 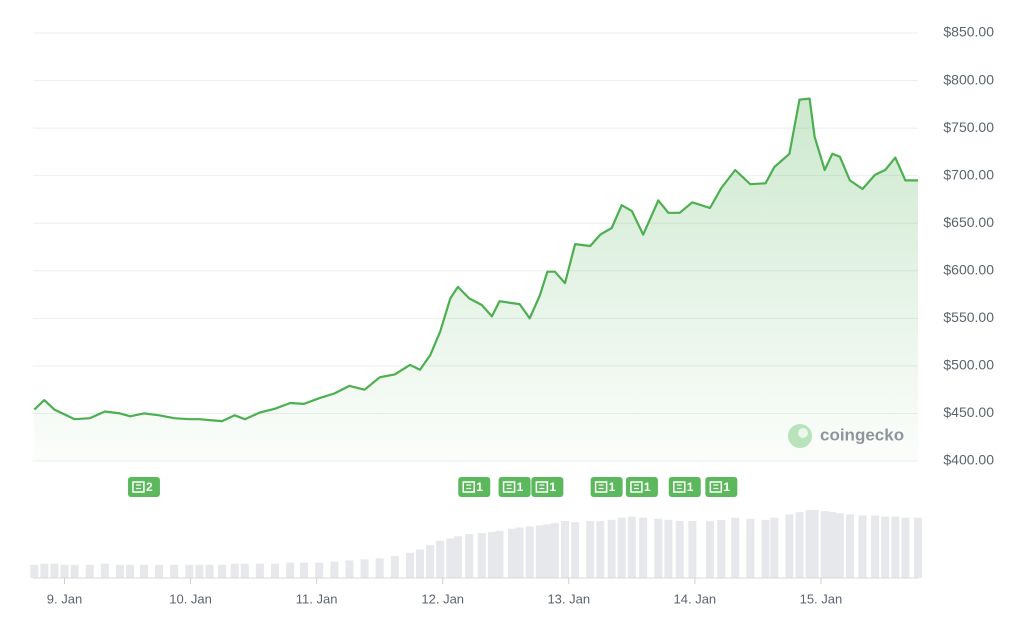 I want to click on watermark: coingecko, so click(x=846, y=436).